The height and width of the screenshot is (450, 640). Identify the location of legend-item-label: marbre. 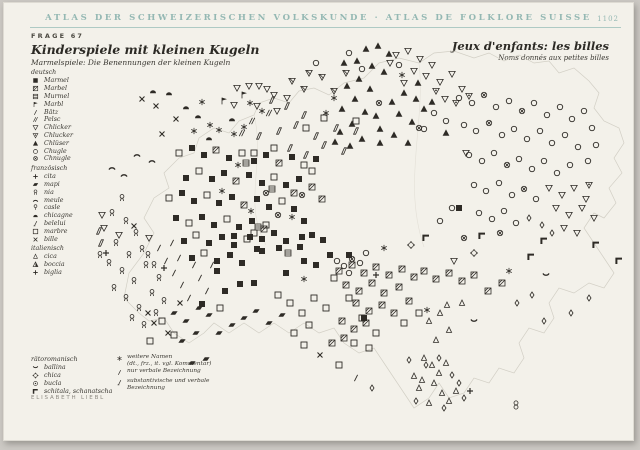
(56, 231).